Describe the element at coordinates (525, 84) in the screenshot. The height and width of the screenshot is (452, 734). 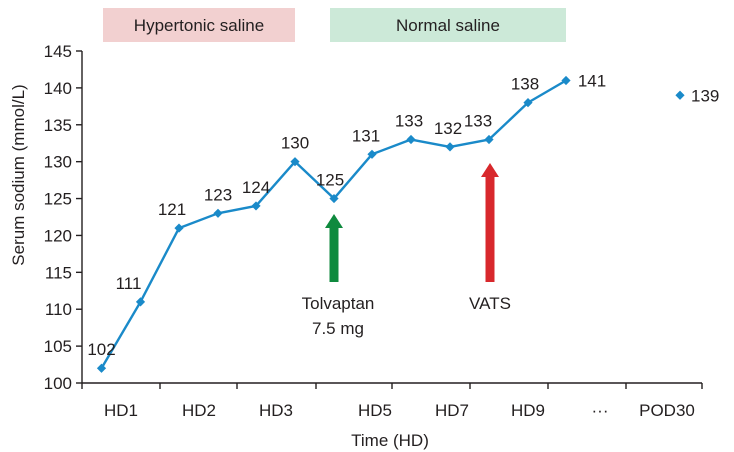
I see `data-label-11: 138` at that location.